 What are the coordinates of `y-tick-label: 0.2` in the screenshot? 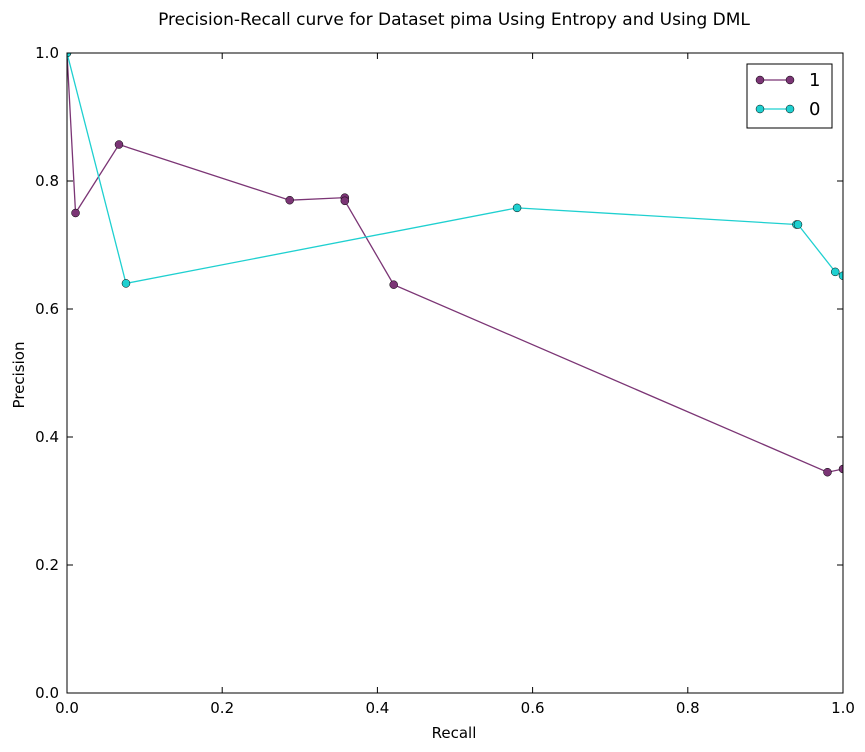 It's located at (47, 565).